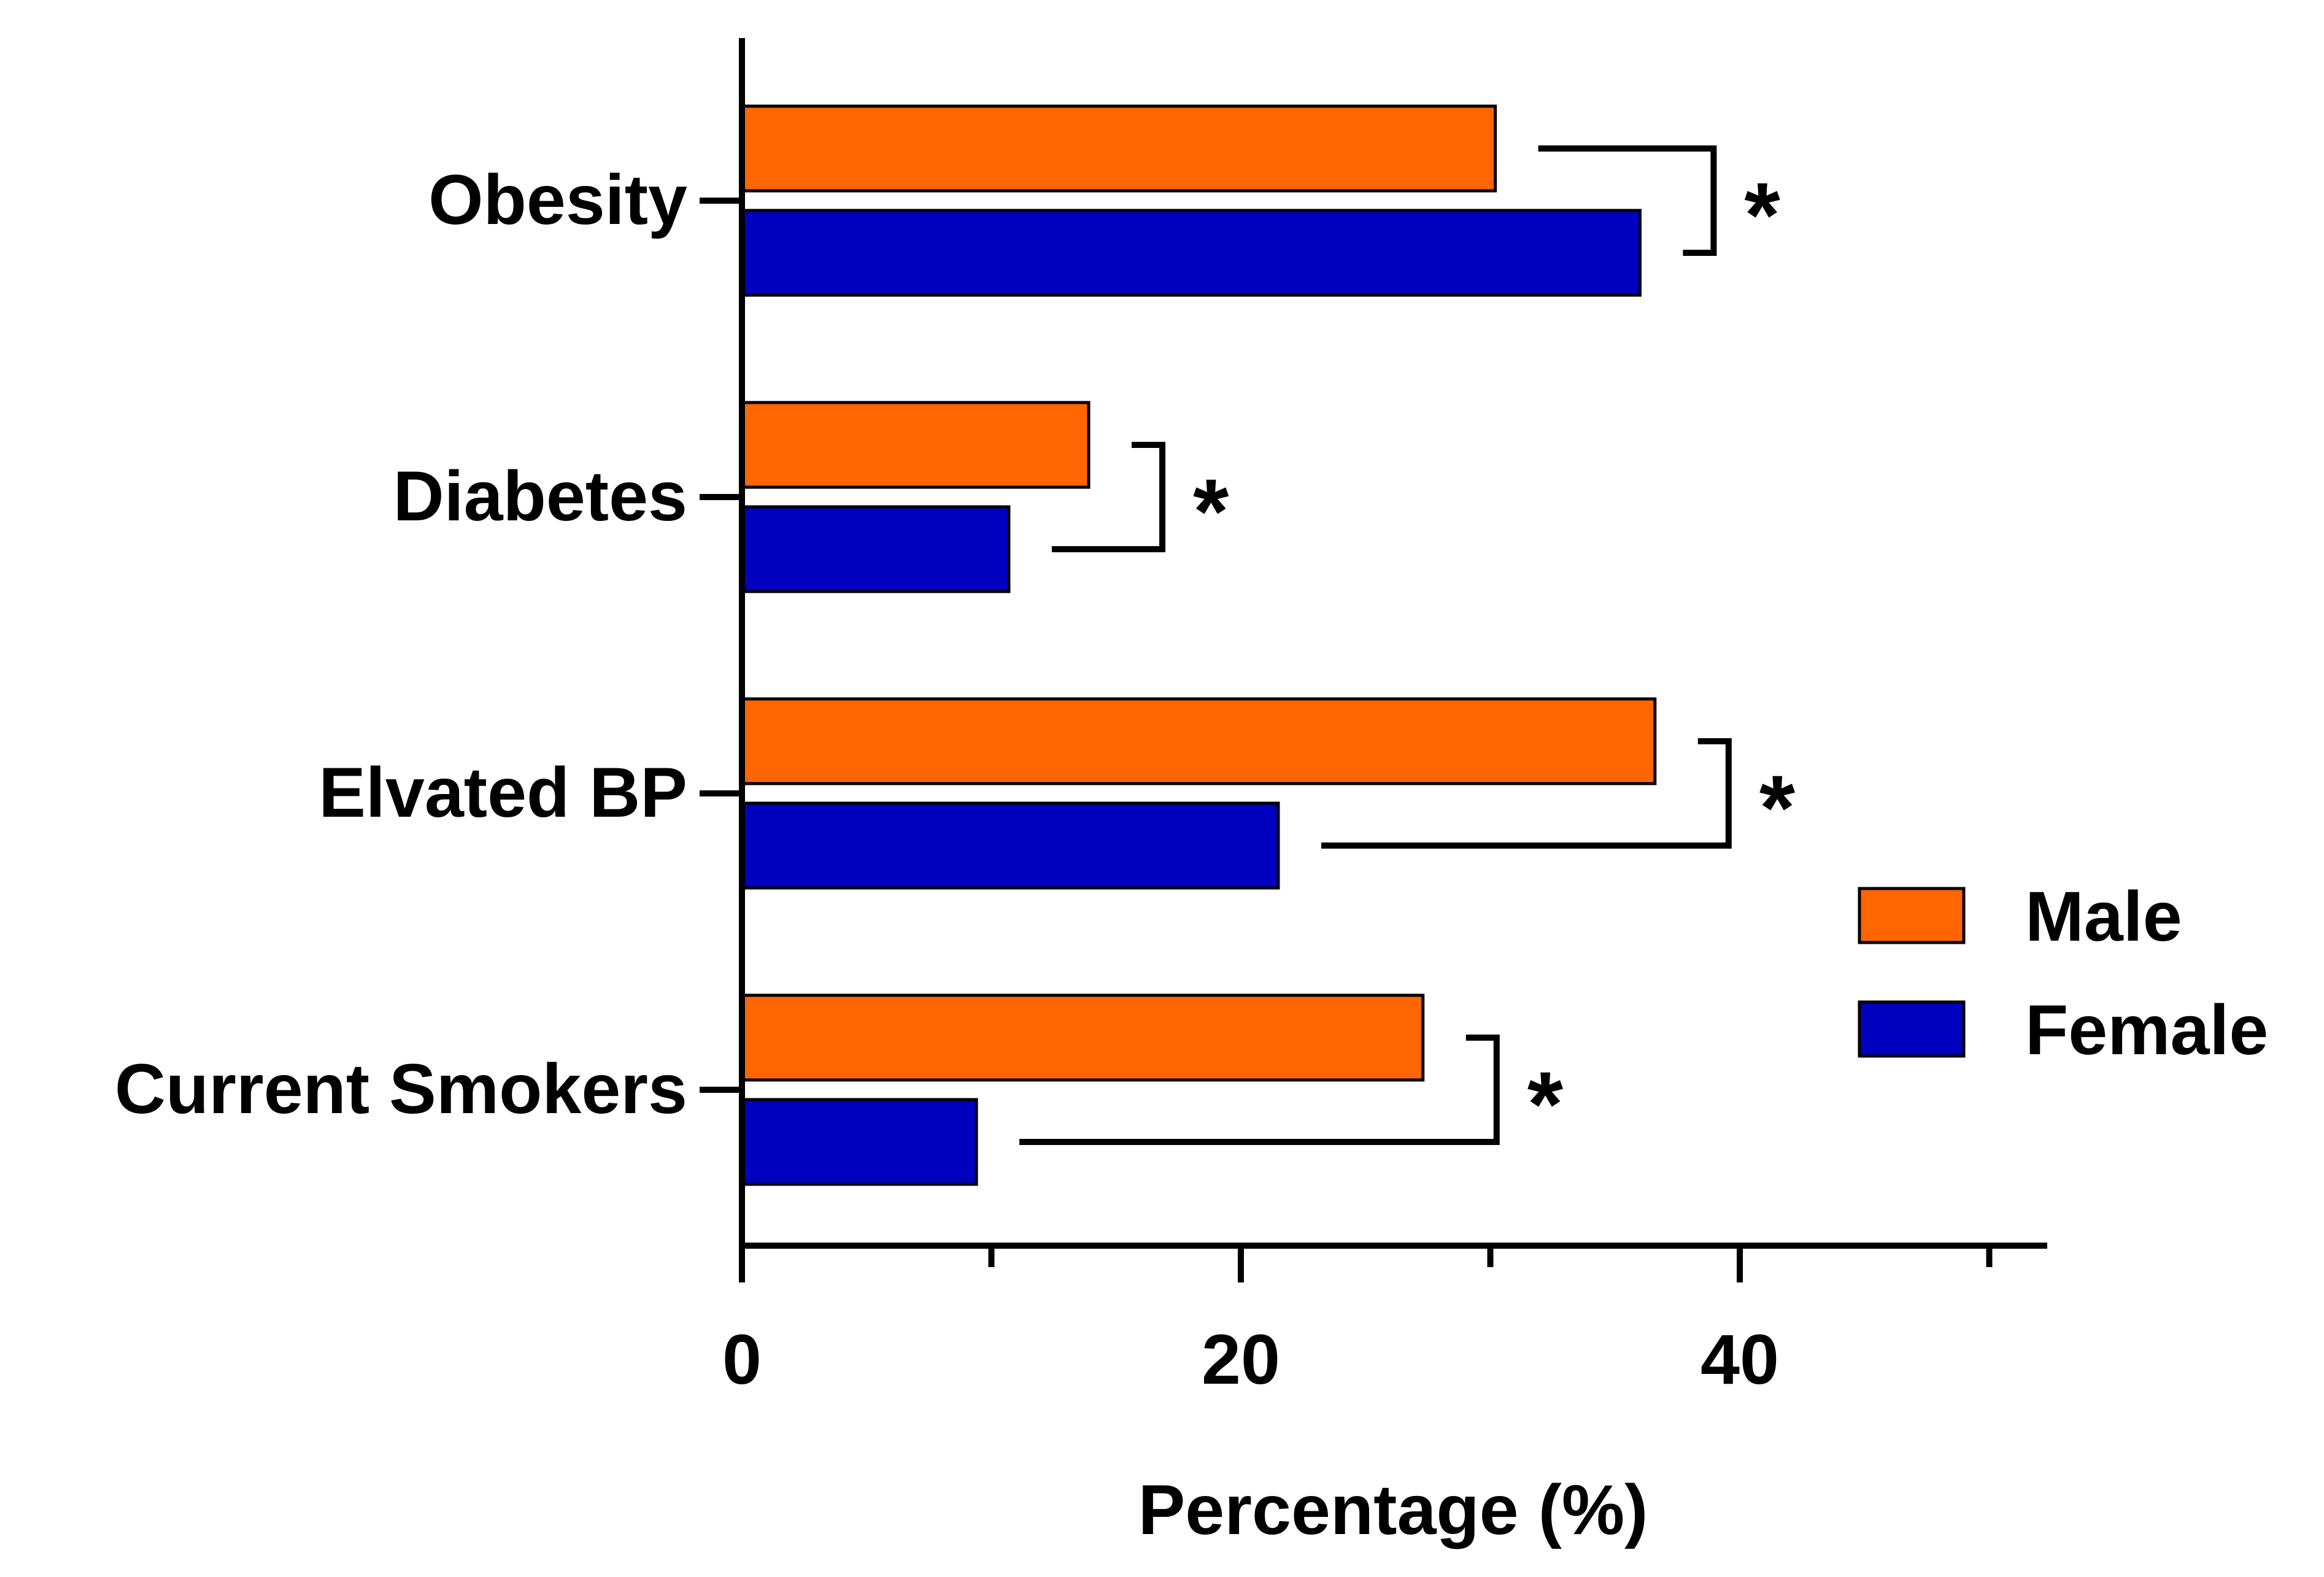 This screenshot has height=1577, width=2324. I want to click on x-axis-title: Percentage (%), so click(1393, 1510).